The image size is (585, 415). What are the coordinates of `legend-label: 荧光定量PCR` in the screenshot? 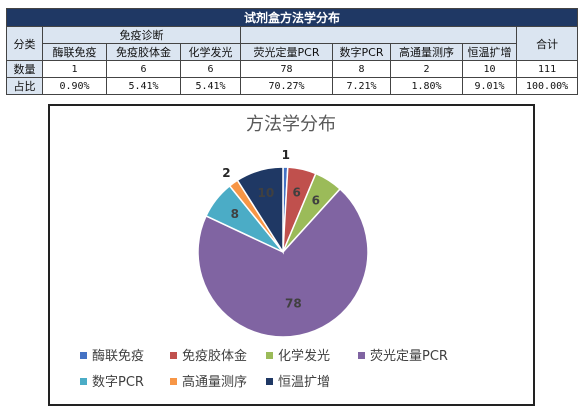 It's located at (409, 356).